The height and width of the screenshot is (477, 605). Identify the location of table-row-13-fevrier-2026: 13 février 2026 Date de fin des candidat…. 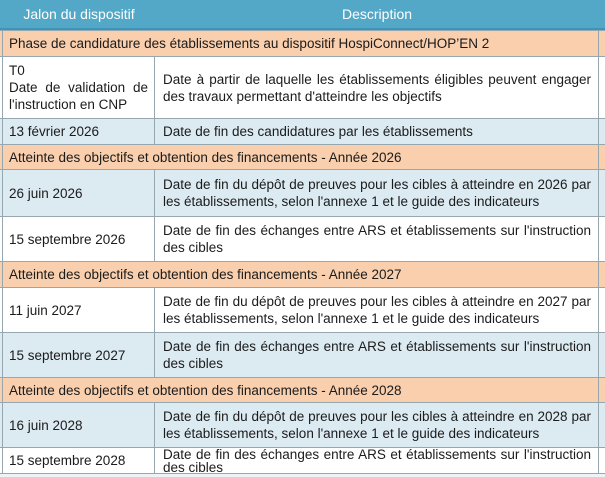
(302, 131).